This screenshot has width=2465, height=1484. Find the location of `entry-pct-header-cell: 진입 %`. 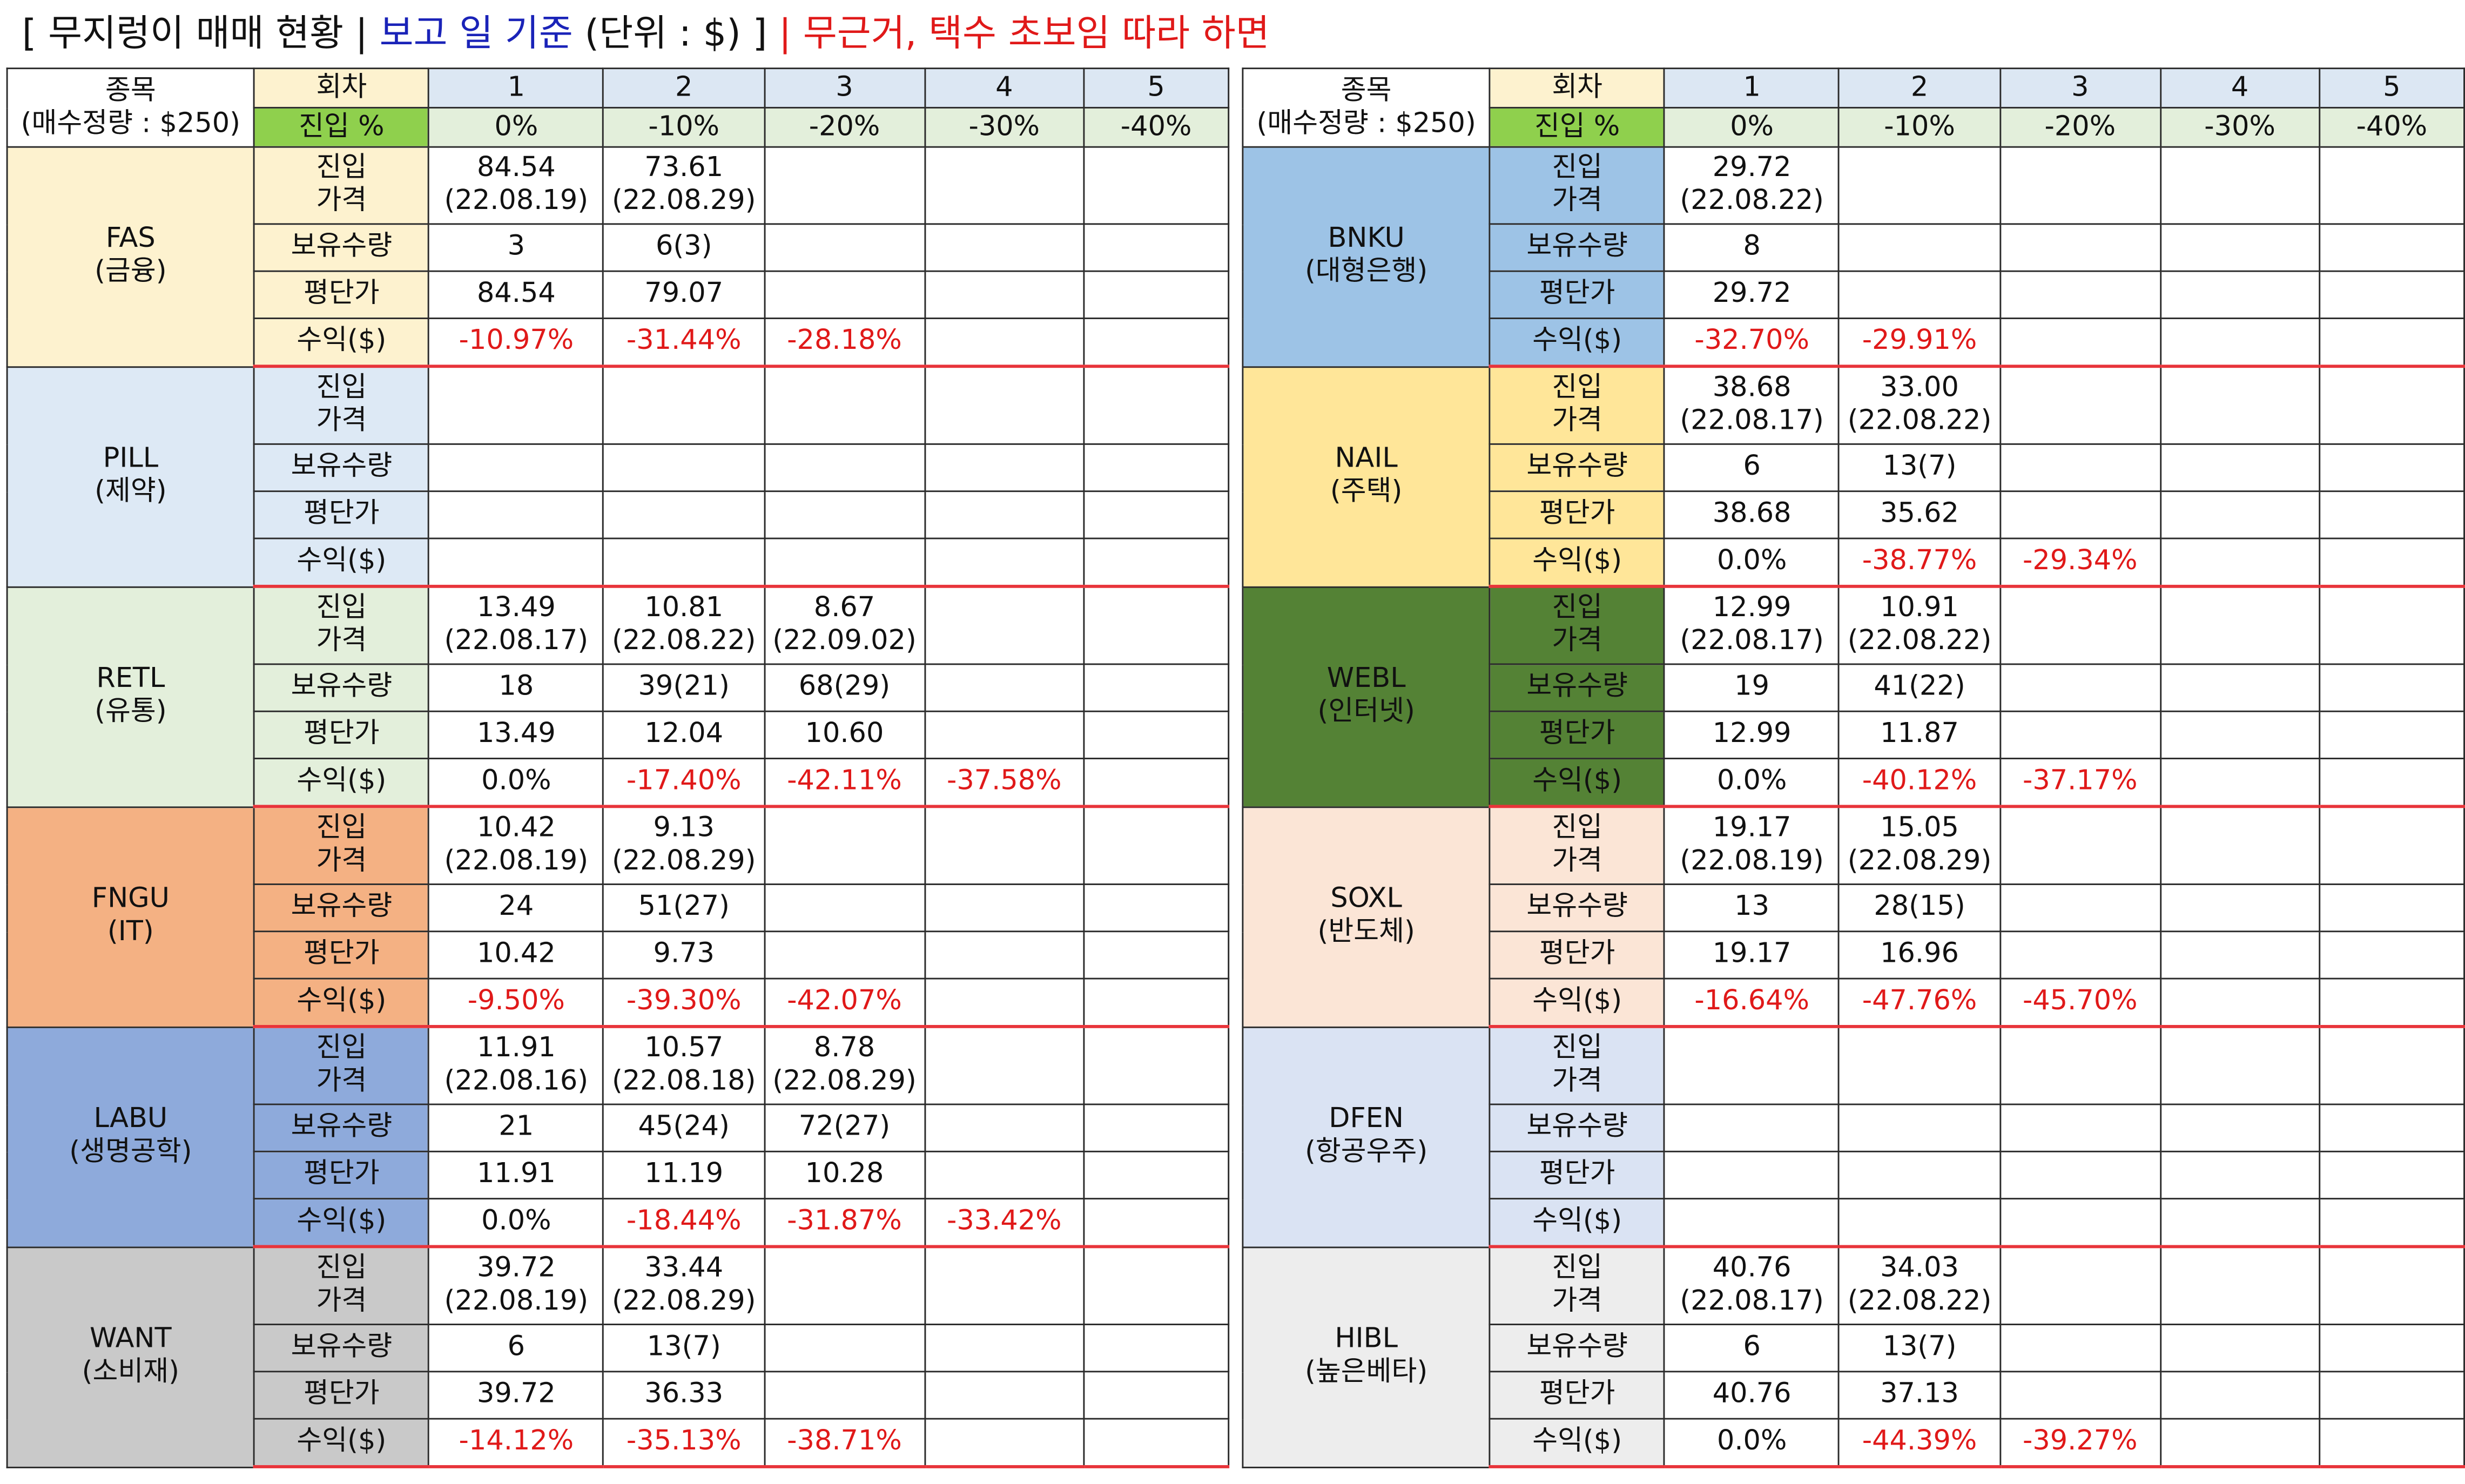

entry-pct-header-cell: 진입 % is located at coordinates (341, 127).